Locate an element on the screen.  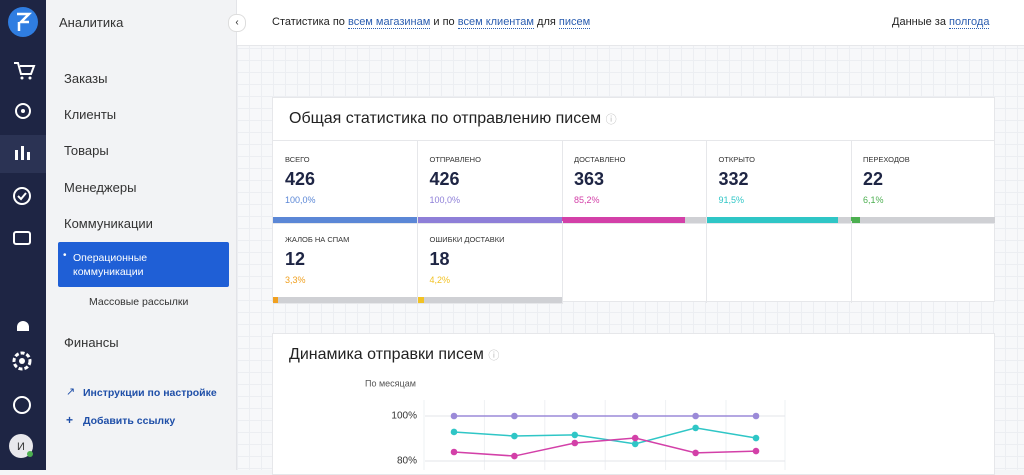
card-title: Динамика отправки писем ⓘ is located at coordinates (394, 354).